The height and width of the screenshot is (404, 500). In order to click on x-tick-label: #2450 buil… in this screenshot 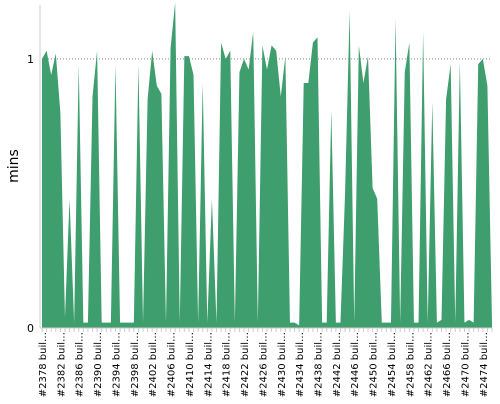, I will do `click(374, 364)`.